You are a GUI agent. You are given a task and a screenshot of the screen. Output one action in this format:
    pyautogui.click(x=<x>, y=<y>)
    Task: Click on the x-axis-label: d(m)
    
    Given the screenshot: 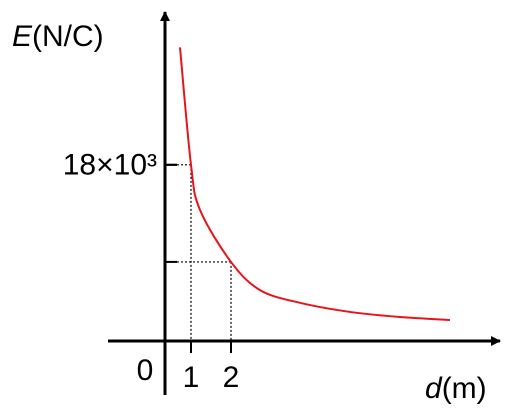 What is the action you would take?
    pyautogui.click(x=456, y=388)
    